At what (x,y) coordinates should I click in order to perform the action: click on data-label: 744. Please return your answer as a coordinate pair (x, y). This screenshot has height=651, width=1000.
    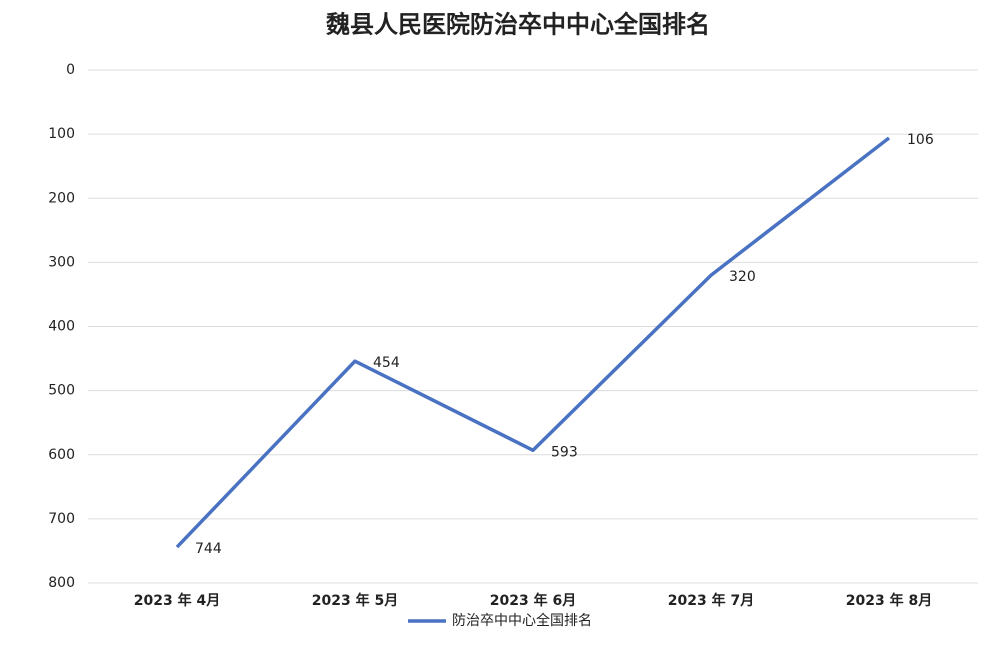
    Looking at the image, I should click on (208, 549).